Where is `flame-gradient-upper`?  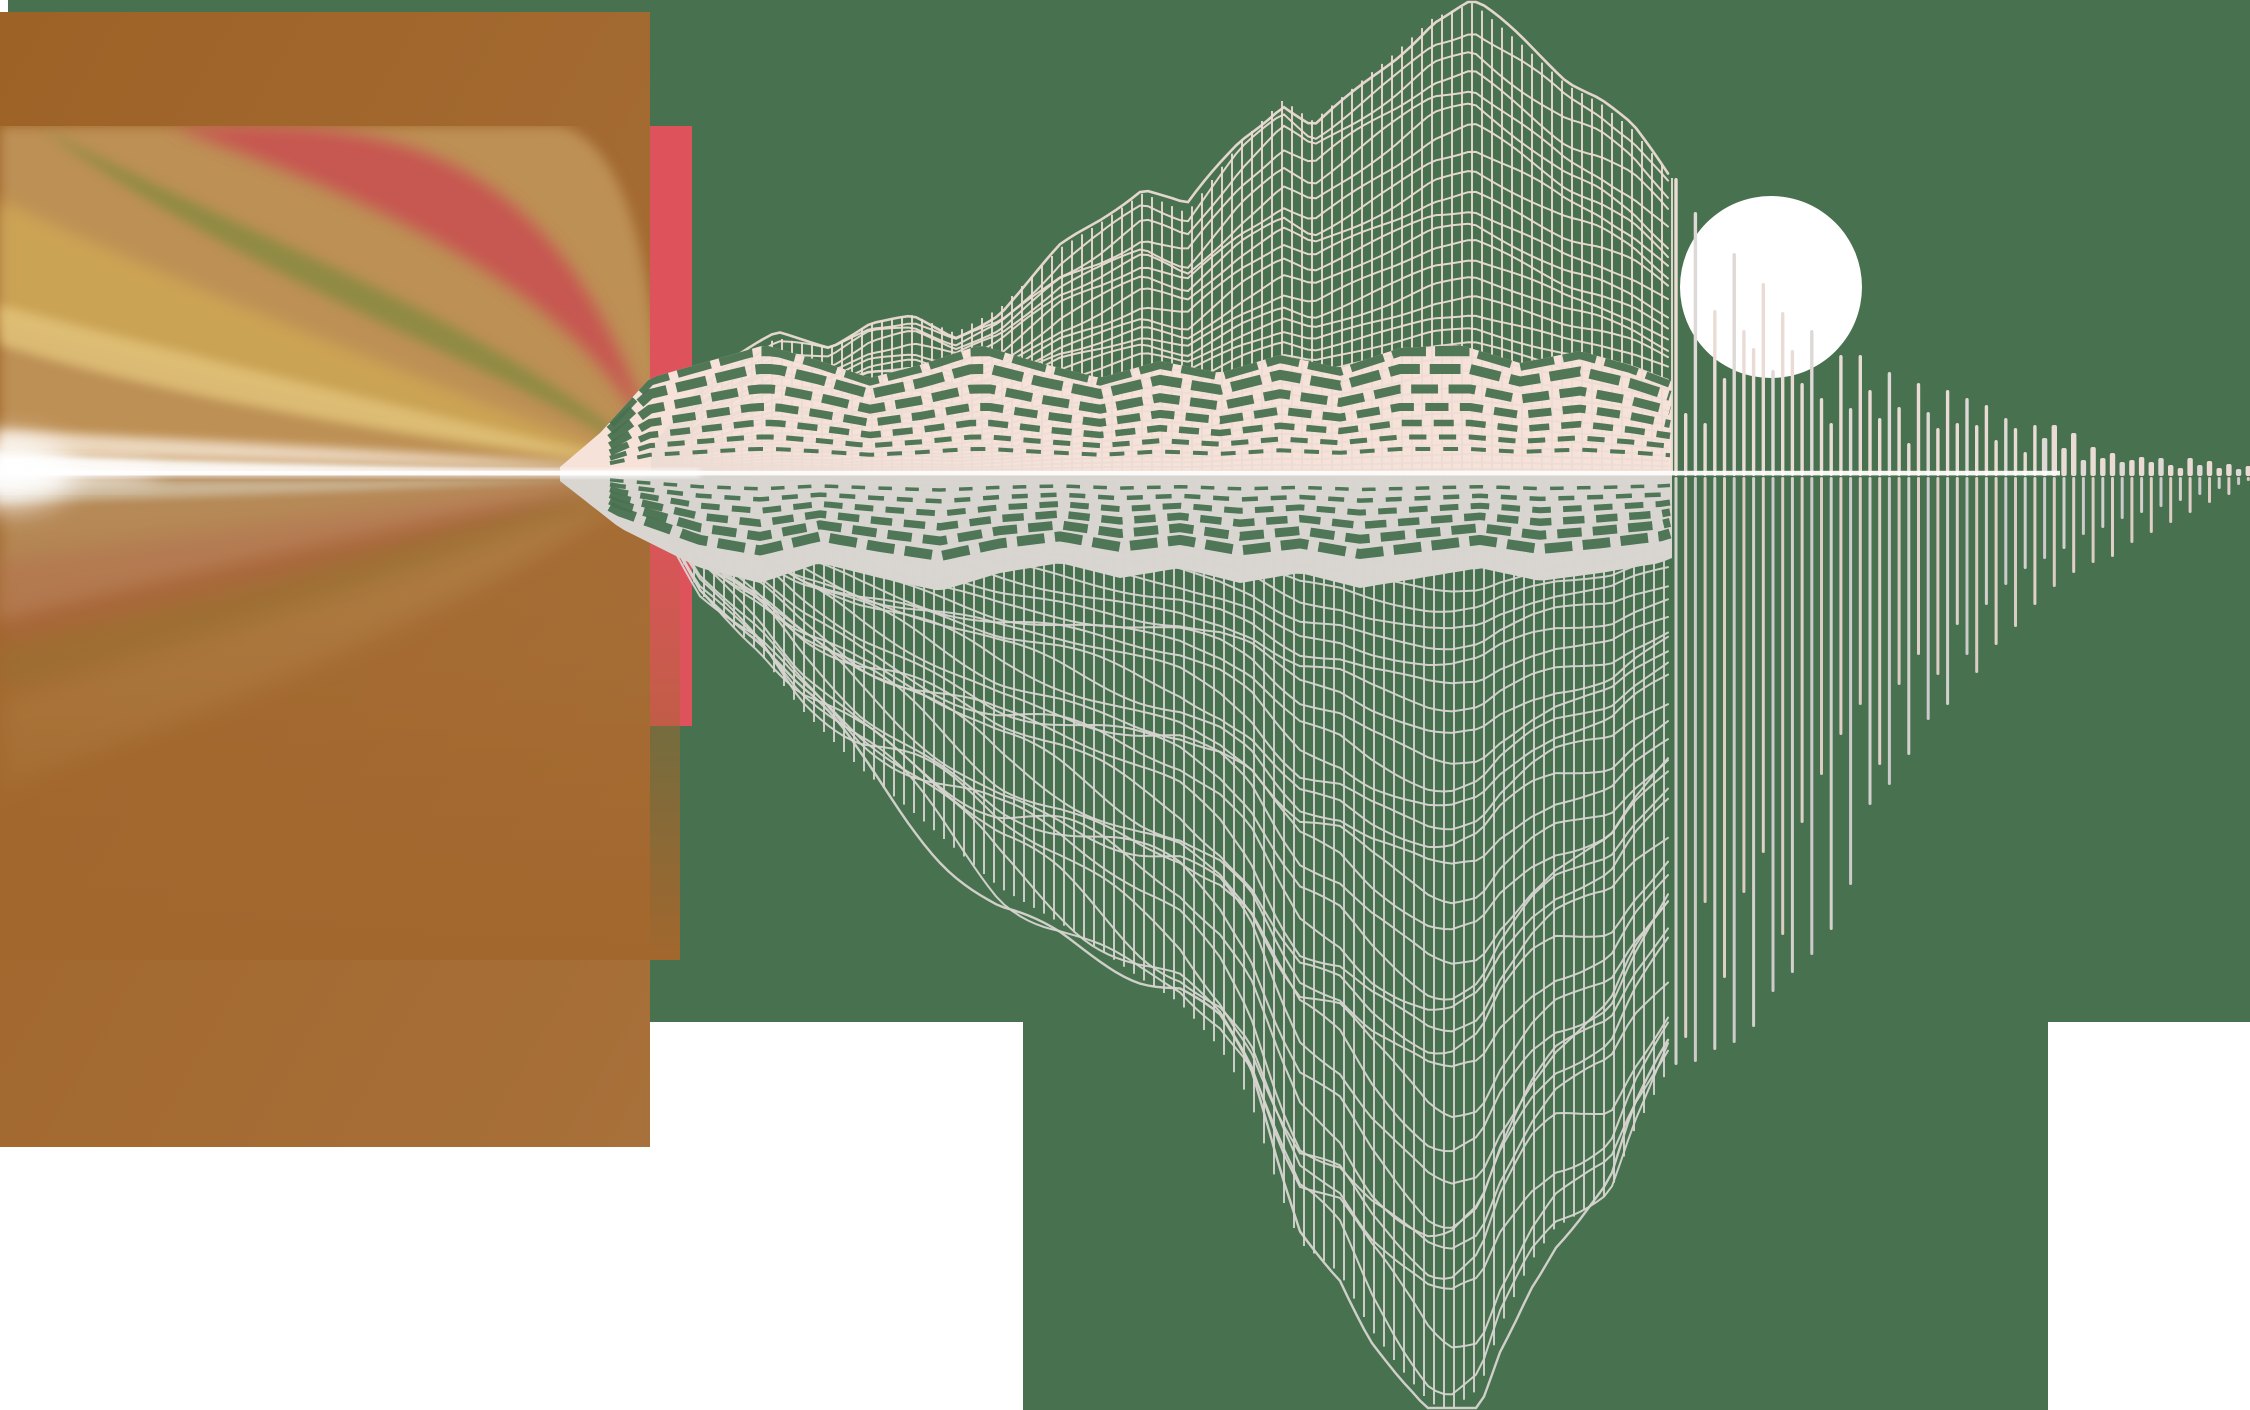
flame-gradient-upper is located at coordinates (331, 299).